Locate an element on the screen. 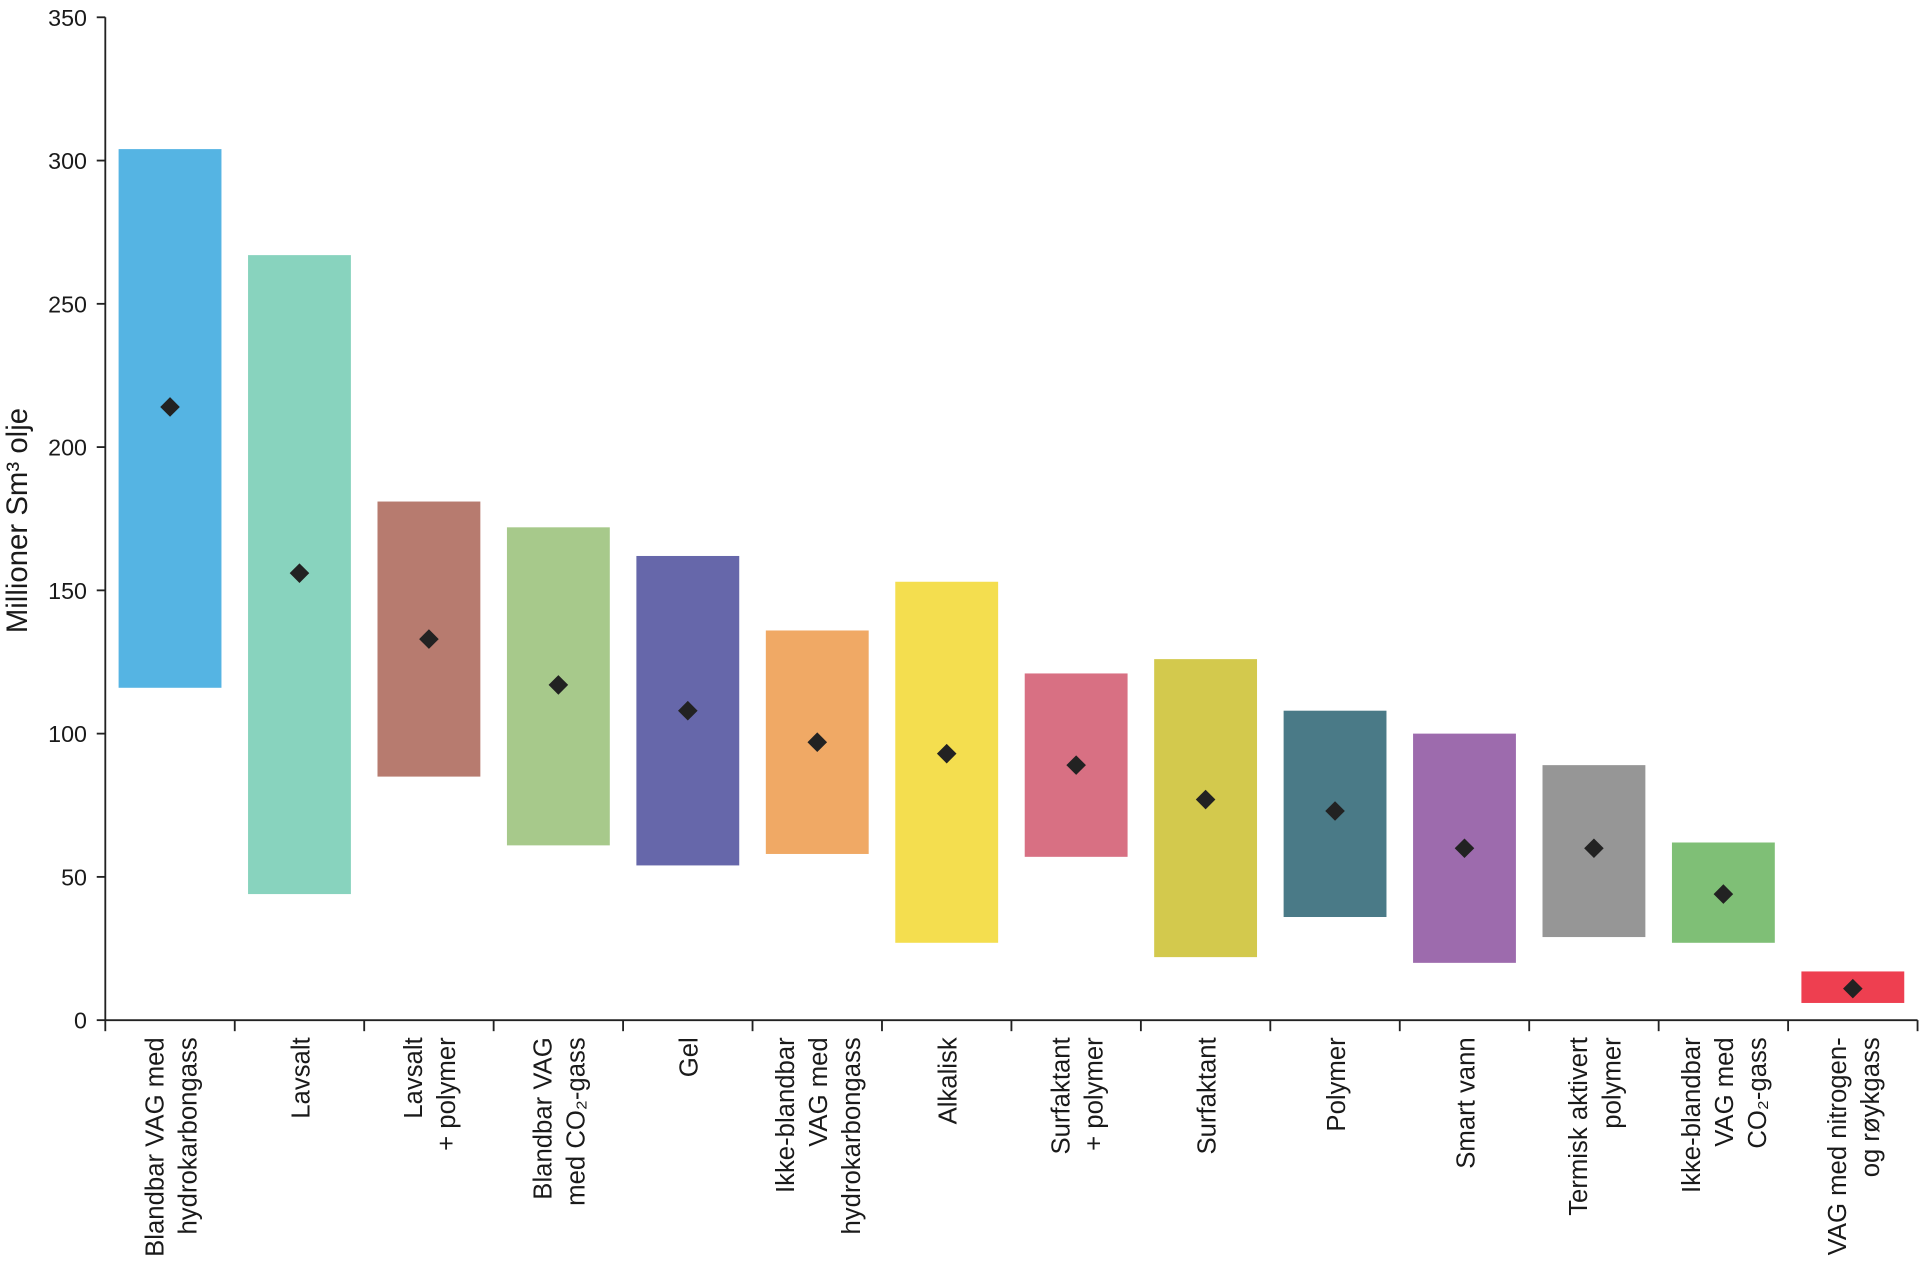 This screenshot has height=1275, width=1920. y-tick-label: 150 is located at coordinates (67, 591).